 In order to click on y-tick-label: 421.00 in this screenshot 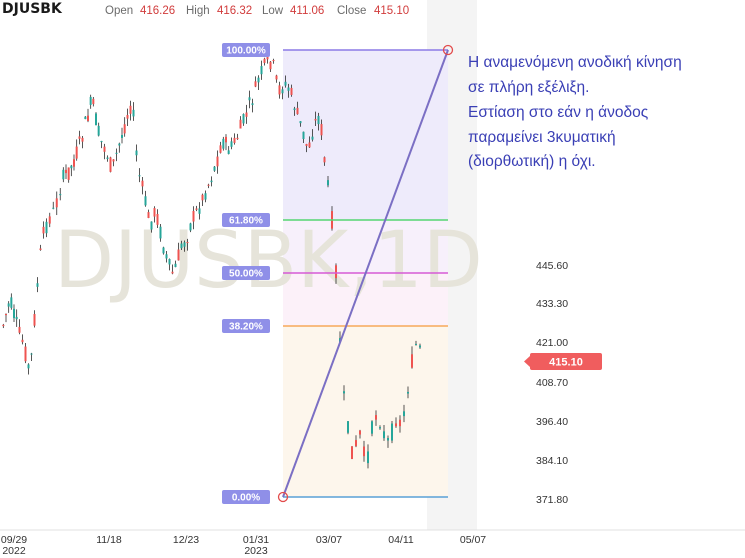, I will do `click(552, 343)`.